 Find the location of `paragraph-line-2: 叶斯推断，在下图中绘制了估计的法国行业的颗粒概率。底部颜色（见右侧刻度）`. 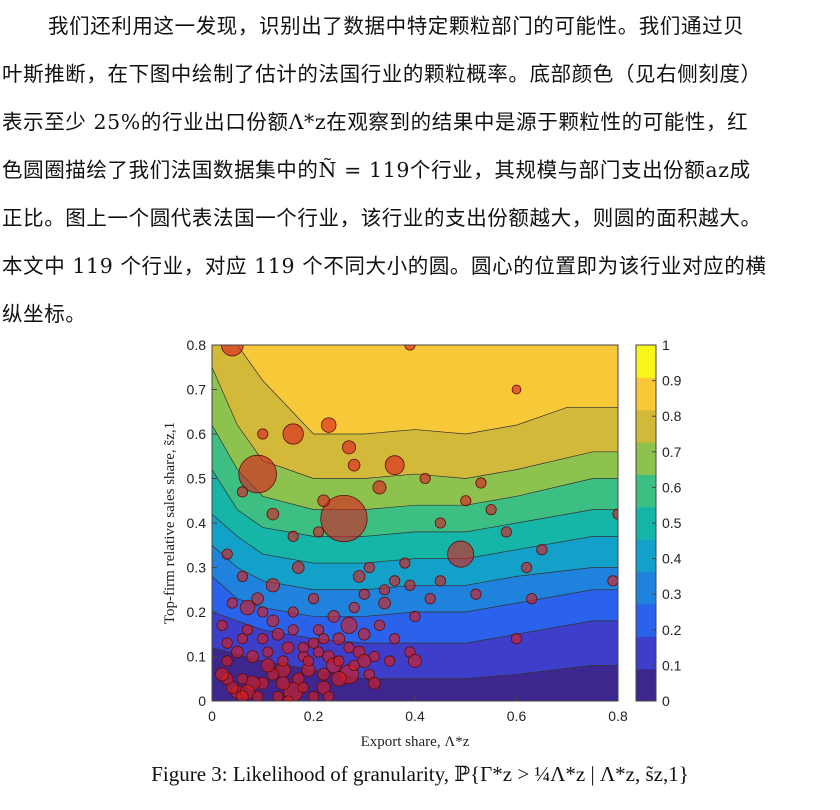

paragraph-line-2: 叶斯推断，在下图中绘制了估计的法国行业的颗粒概率。底部颜色（见右侧刻度） is located at coordinates (382, 74).